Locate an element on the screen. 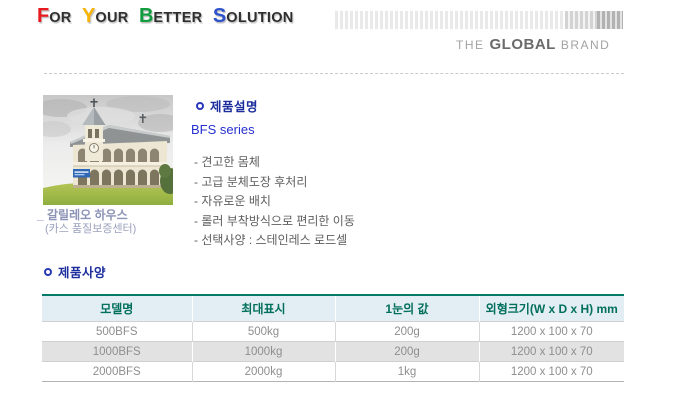 This screenshot has height=400, width=700. tagline: THE GLOBAL BRAND is located at coordinates (533, 44).